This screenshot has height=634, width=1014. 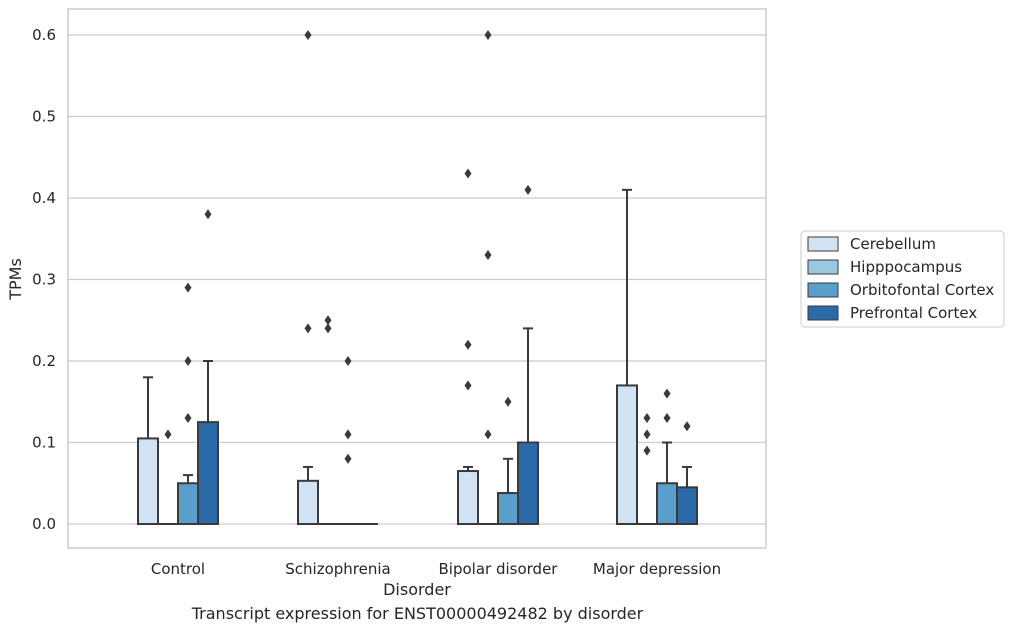 I want to click on legend-label: Prefrontal Cortex, so click(x=913, y=313).